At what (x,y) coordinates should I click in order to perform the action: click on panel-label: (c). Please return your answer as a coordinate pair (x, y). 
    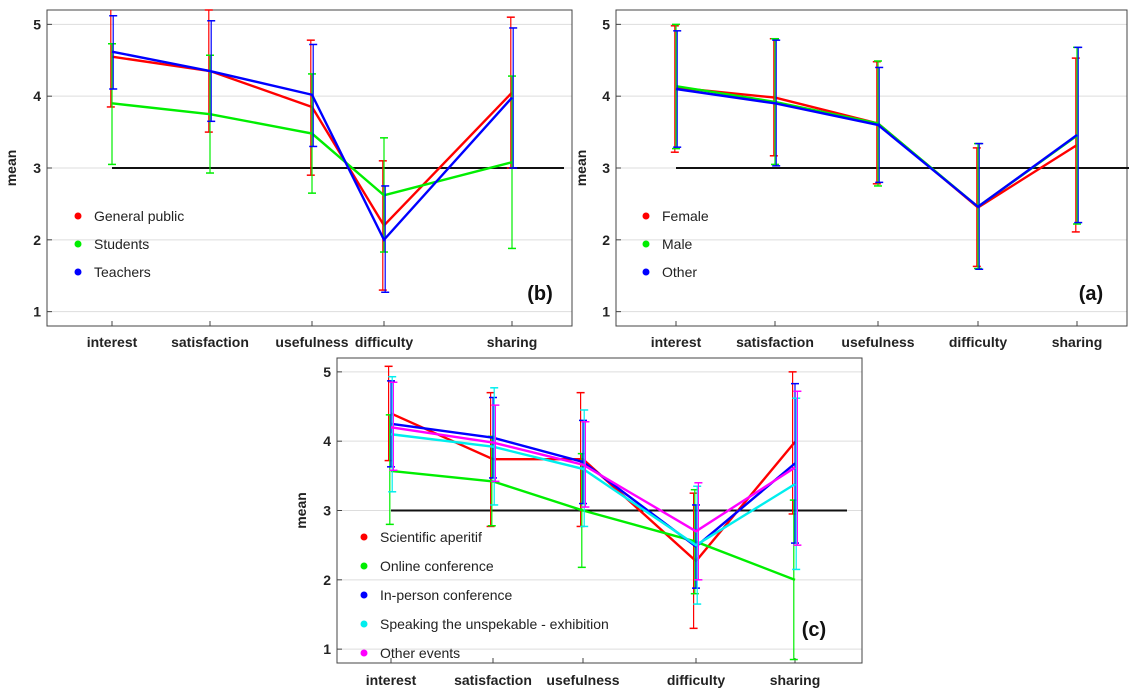
    Looking at the image, I should click on (814, 630).